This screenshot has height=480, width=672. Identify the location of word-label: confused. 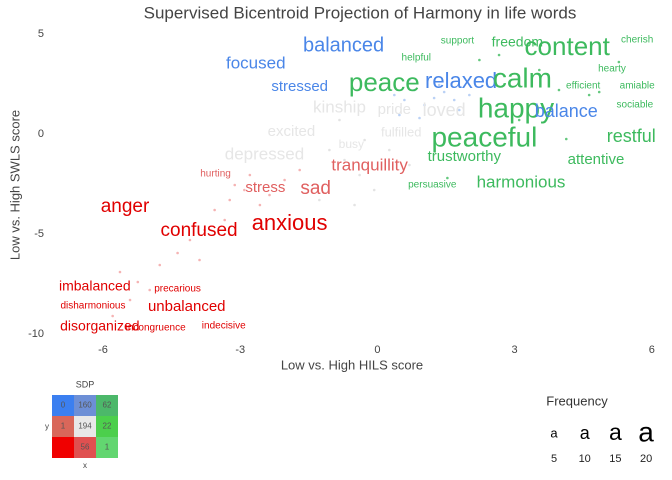
(199, 230).